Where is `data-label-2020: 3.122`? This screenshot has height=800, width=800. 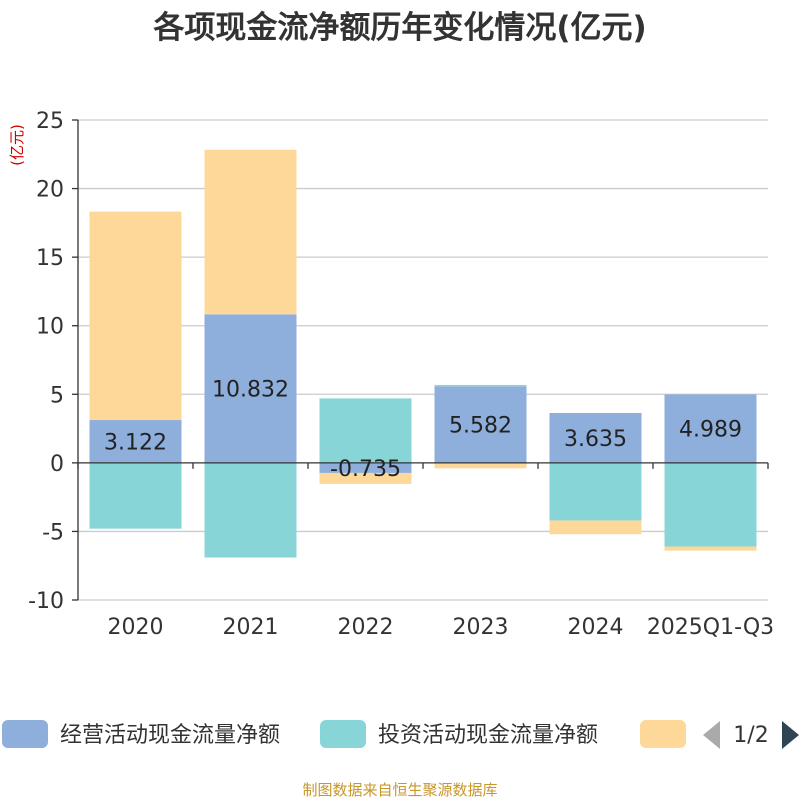 data-label-2020: 3.122 is located at coordinates (135, 442).